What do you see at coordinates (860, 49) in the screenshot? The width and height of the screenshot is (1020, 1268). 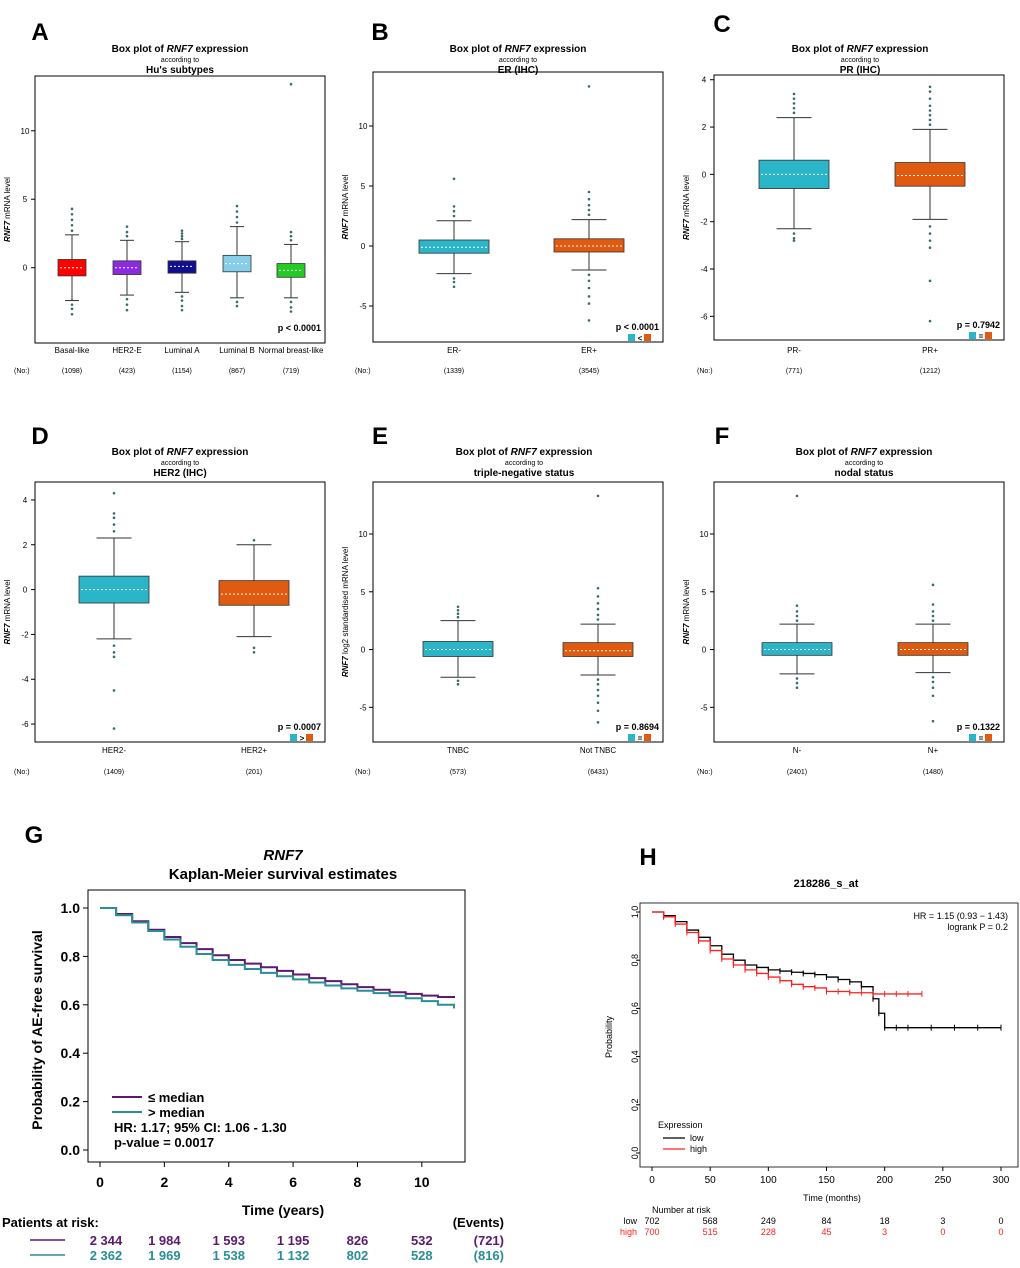 I see `plot-title: Box plot of RNF7 expression` at bounding box center [860, 49].